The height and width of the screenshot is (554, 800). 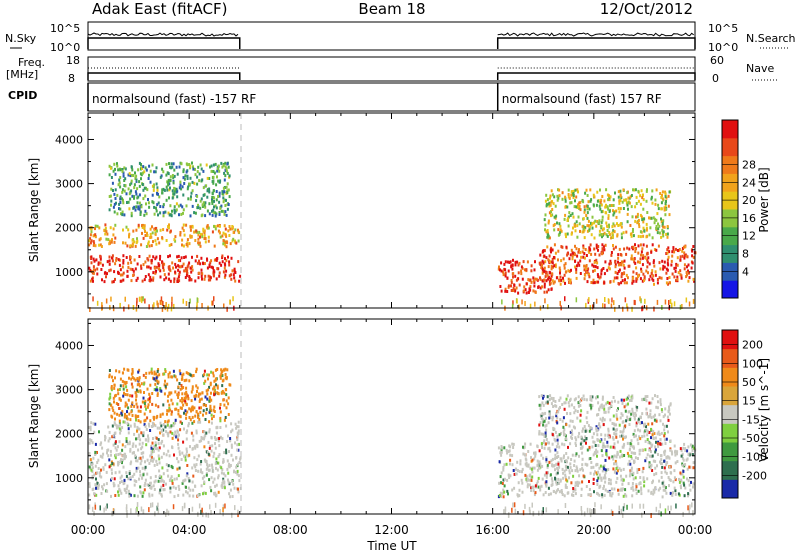 What do you see at coordinates (391, 9) in the screenshot?
I see `beam-title: Beam 18` at bounding box center [391, 9].